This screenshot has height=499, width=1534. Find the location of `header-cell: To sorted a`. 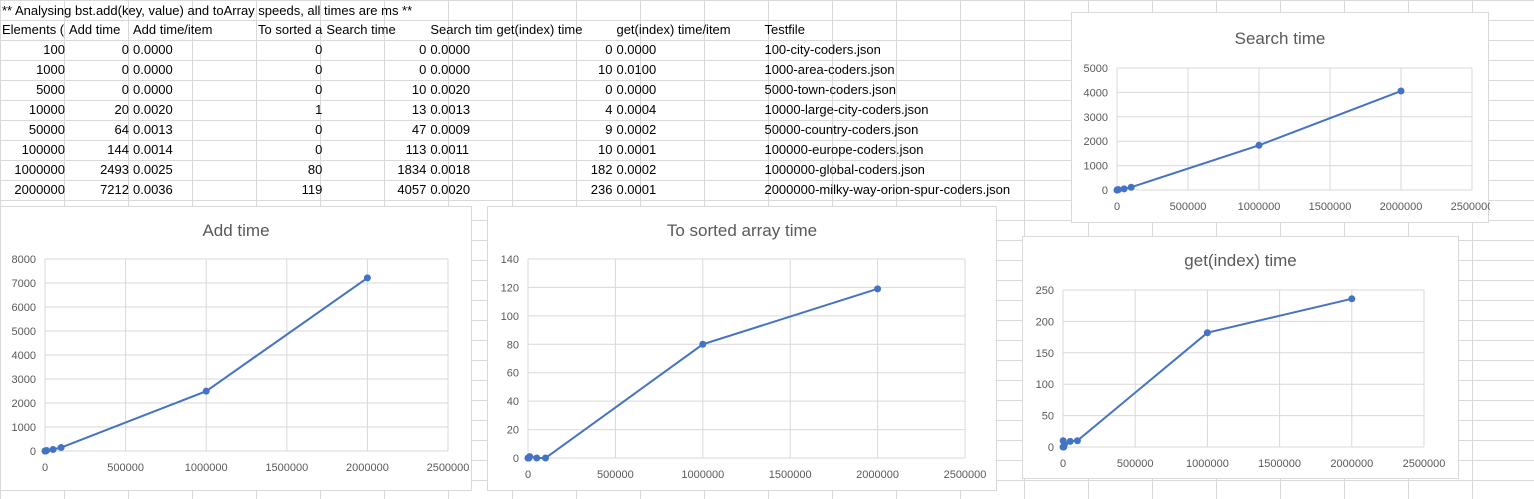

header-cell: To sorted a is located at coordinates (290, 29).